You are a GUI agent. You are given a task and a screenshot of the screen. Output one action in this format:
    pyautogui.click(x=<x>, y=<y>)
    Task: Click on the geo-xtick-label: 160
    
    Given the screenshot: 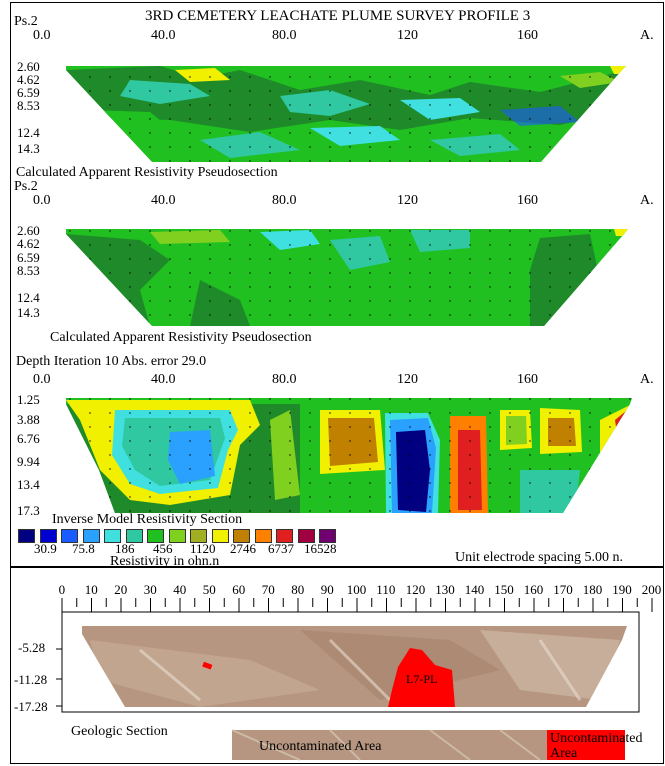 What is the action you would take?
    pyautogui.click(x=533, y=589)
    